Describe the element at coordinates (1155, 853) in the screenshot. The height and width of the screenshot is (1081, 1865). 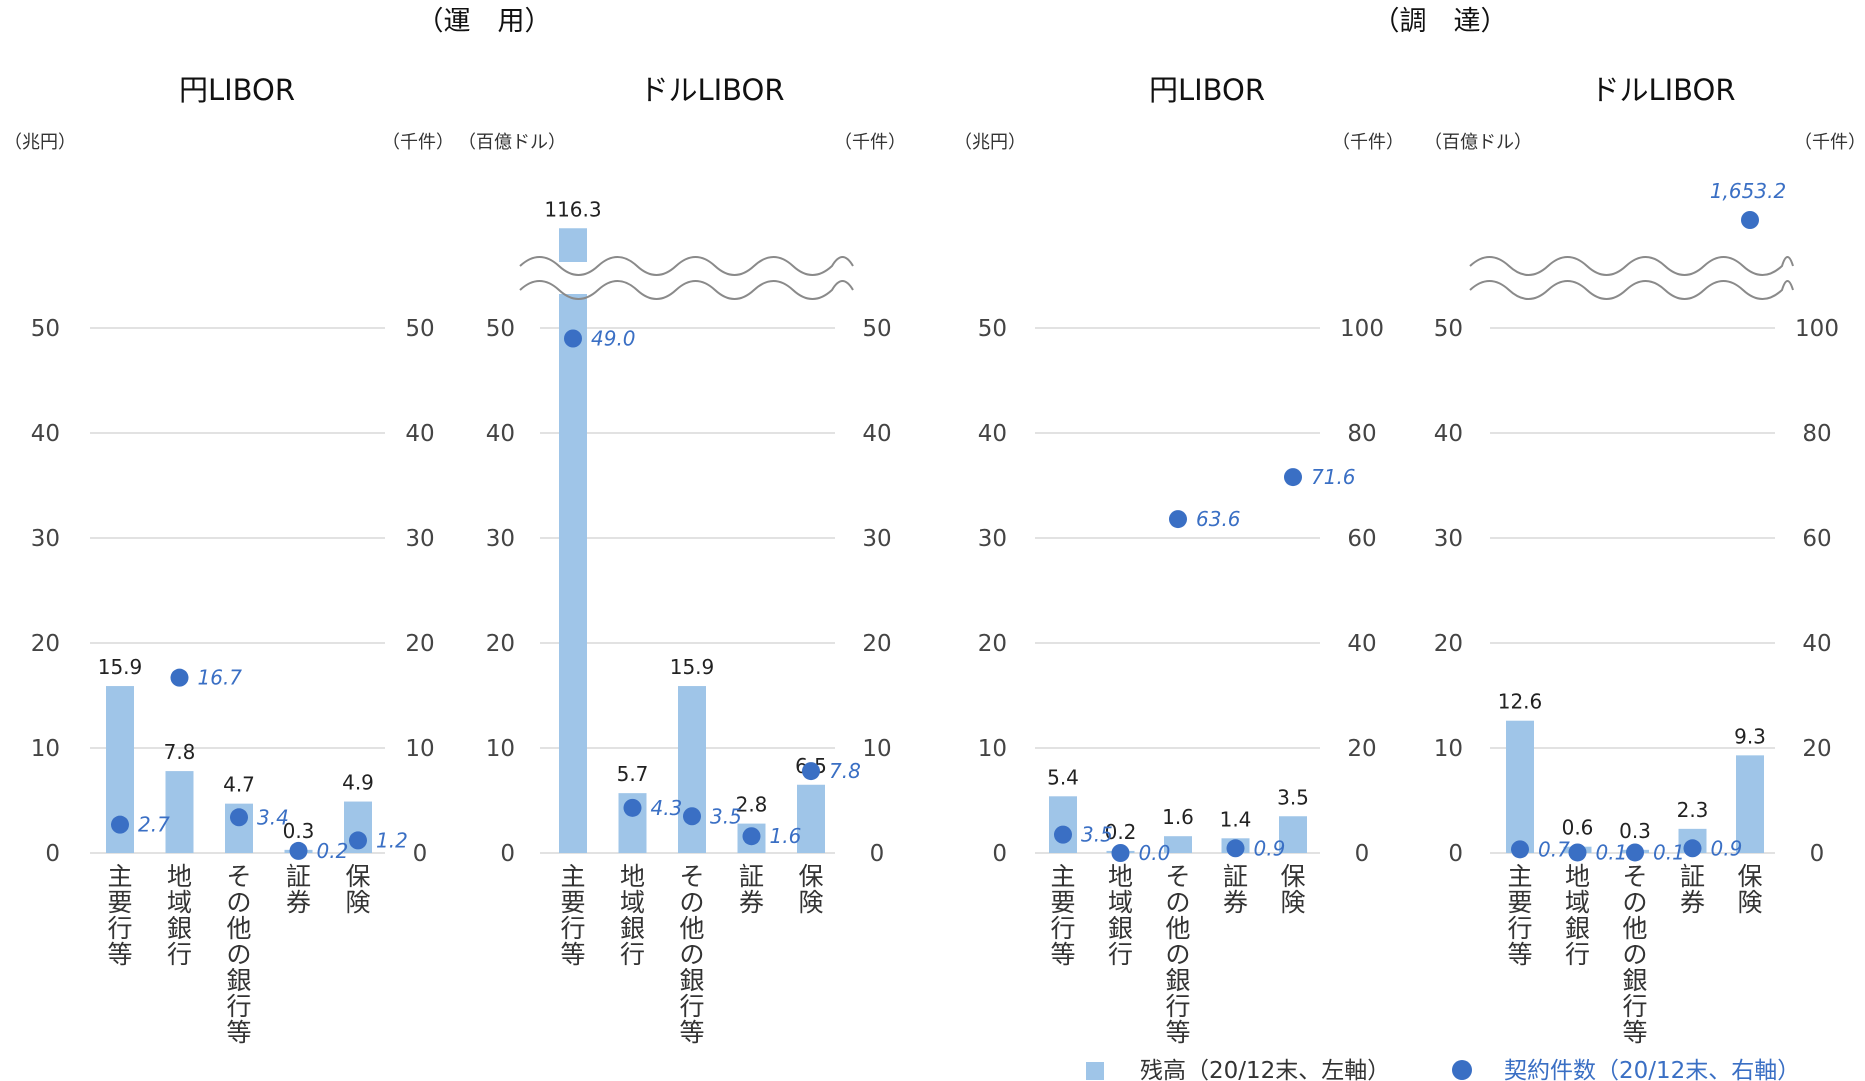
I see `dot-value-label: 0.0` at that location.